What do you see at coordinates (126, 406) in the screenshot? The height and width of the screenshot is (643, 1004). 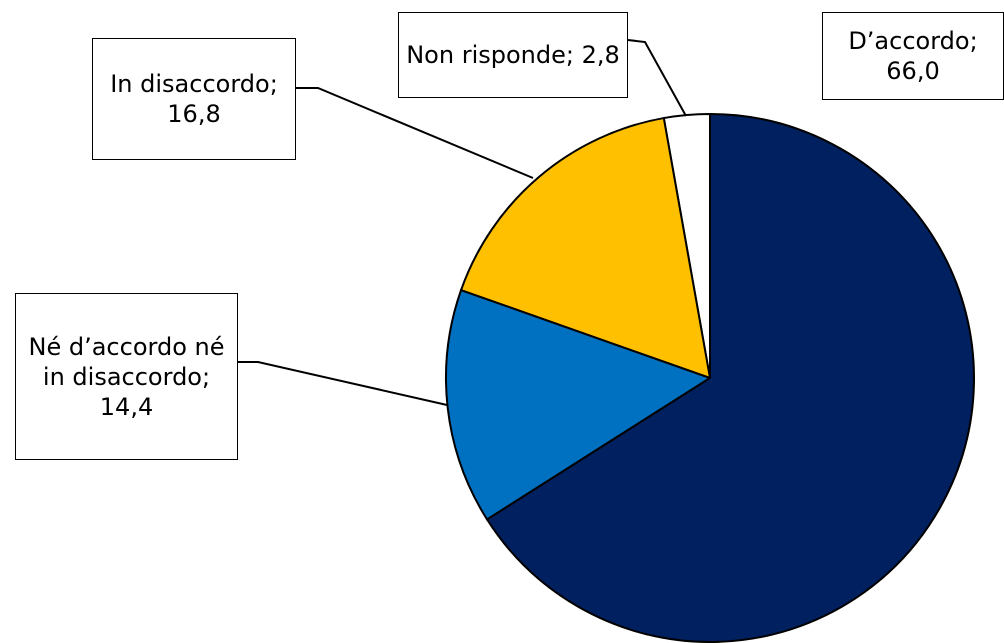 I see `value-label: 14,4` at bounding box center [126, 406].